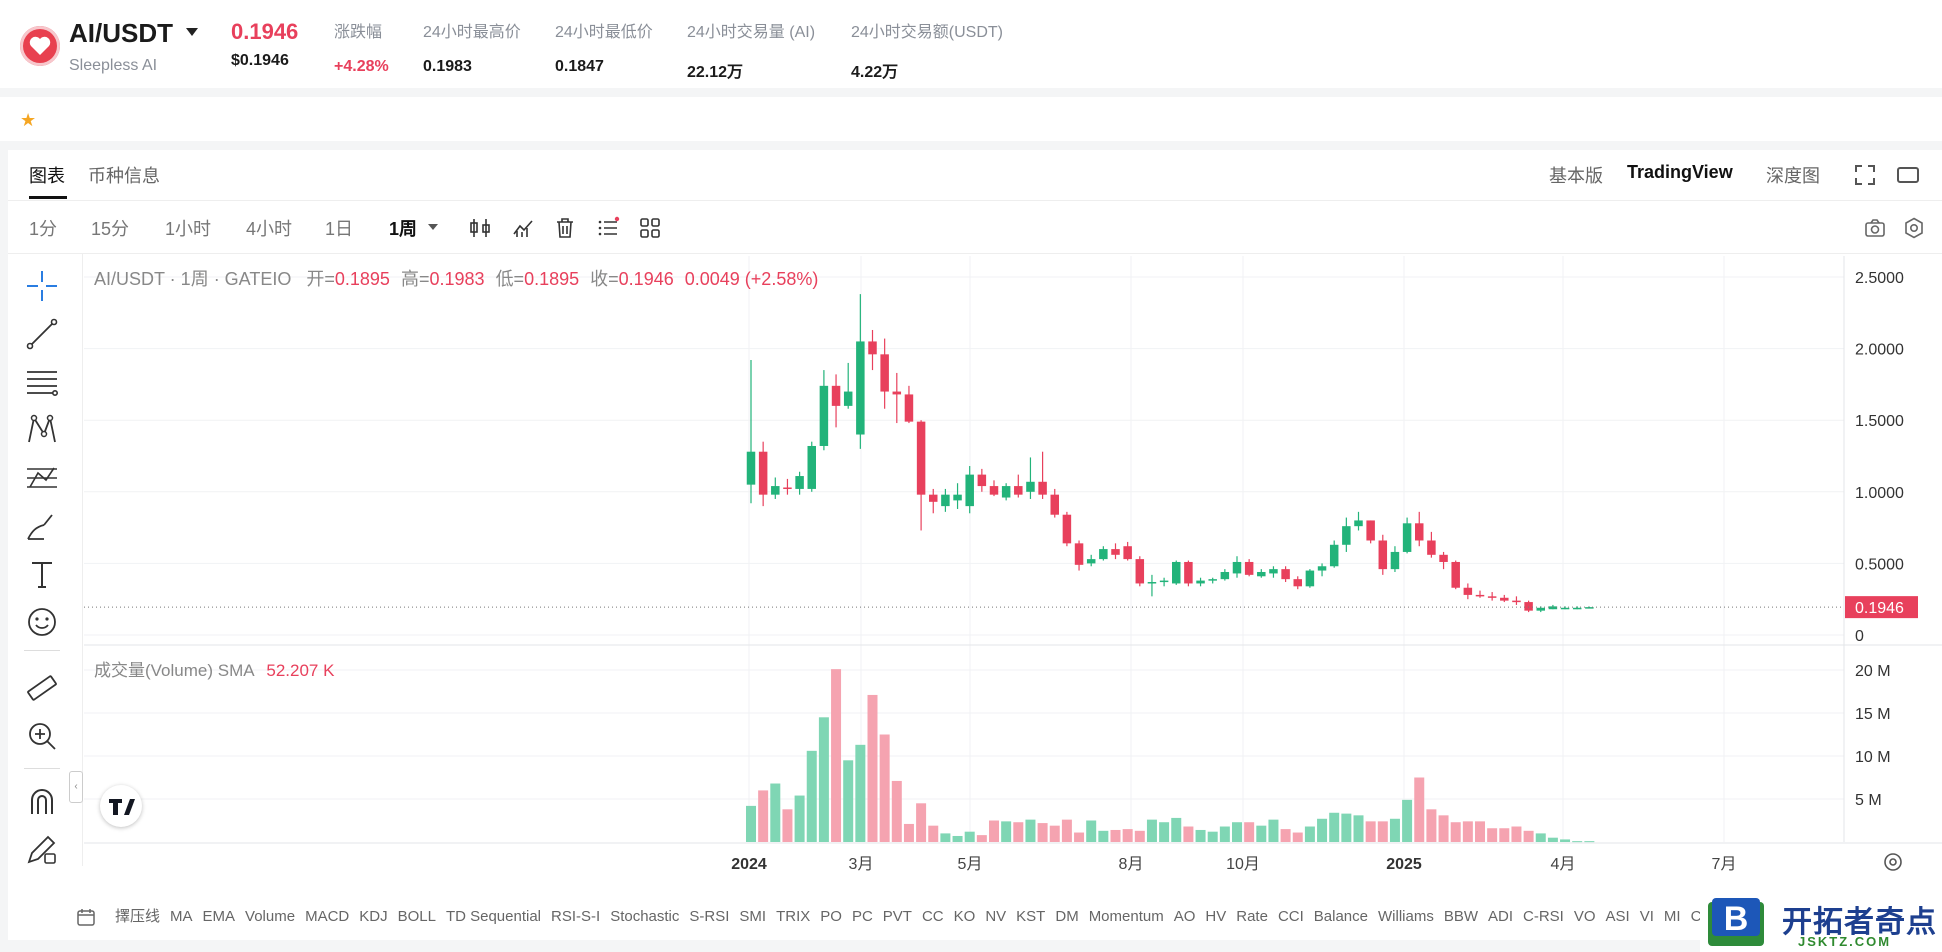  Describe the element at coordinates (42, 430) in the screenshot. I see `pattern-icon` at that location.